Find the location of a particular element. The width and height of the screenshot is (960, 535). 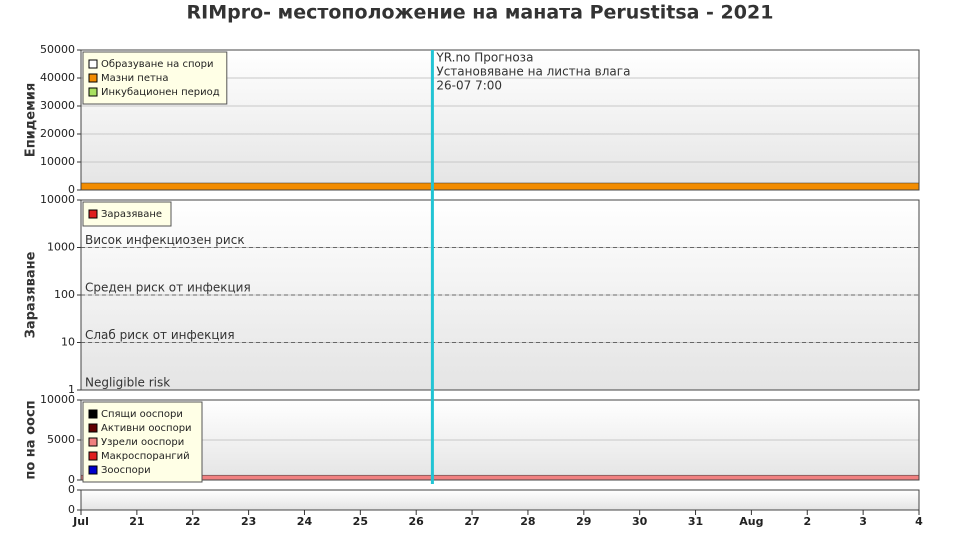

y-tick-label: 50000 is located at coordinates (57, 49).